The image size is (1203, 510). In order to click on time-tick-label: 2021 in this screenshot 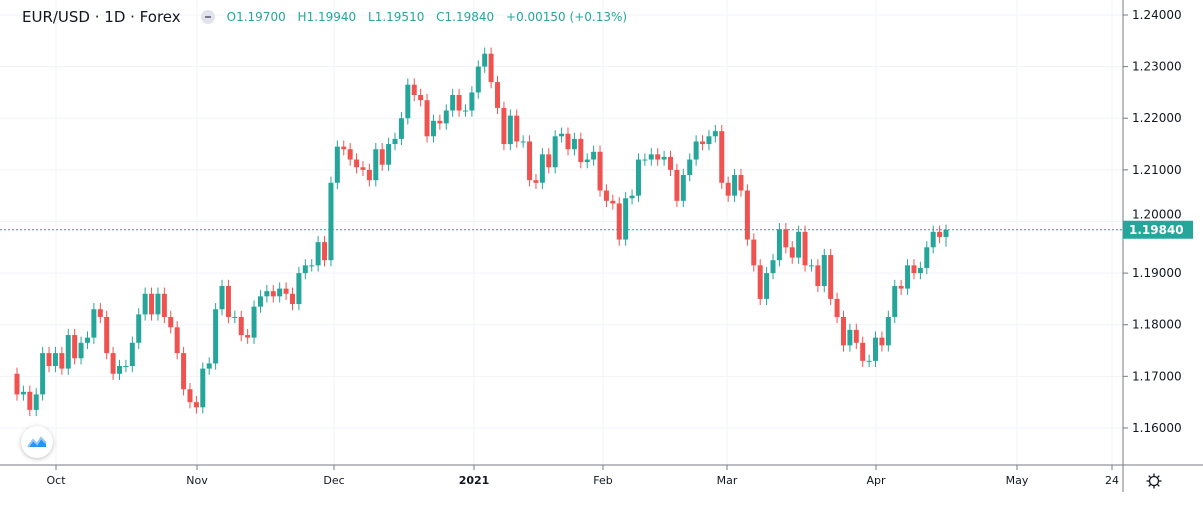, I will do `click(474, 480)`.